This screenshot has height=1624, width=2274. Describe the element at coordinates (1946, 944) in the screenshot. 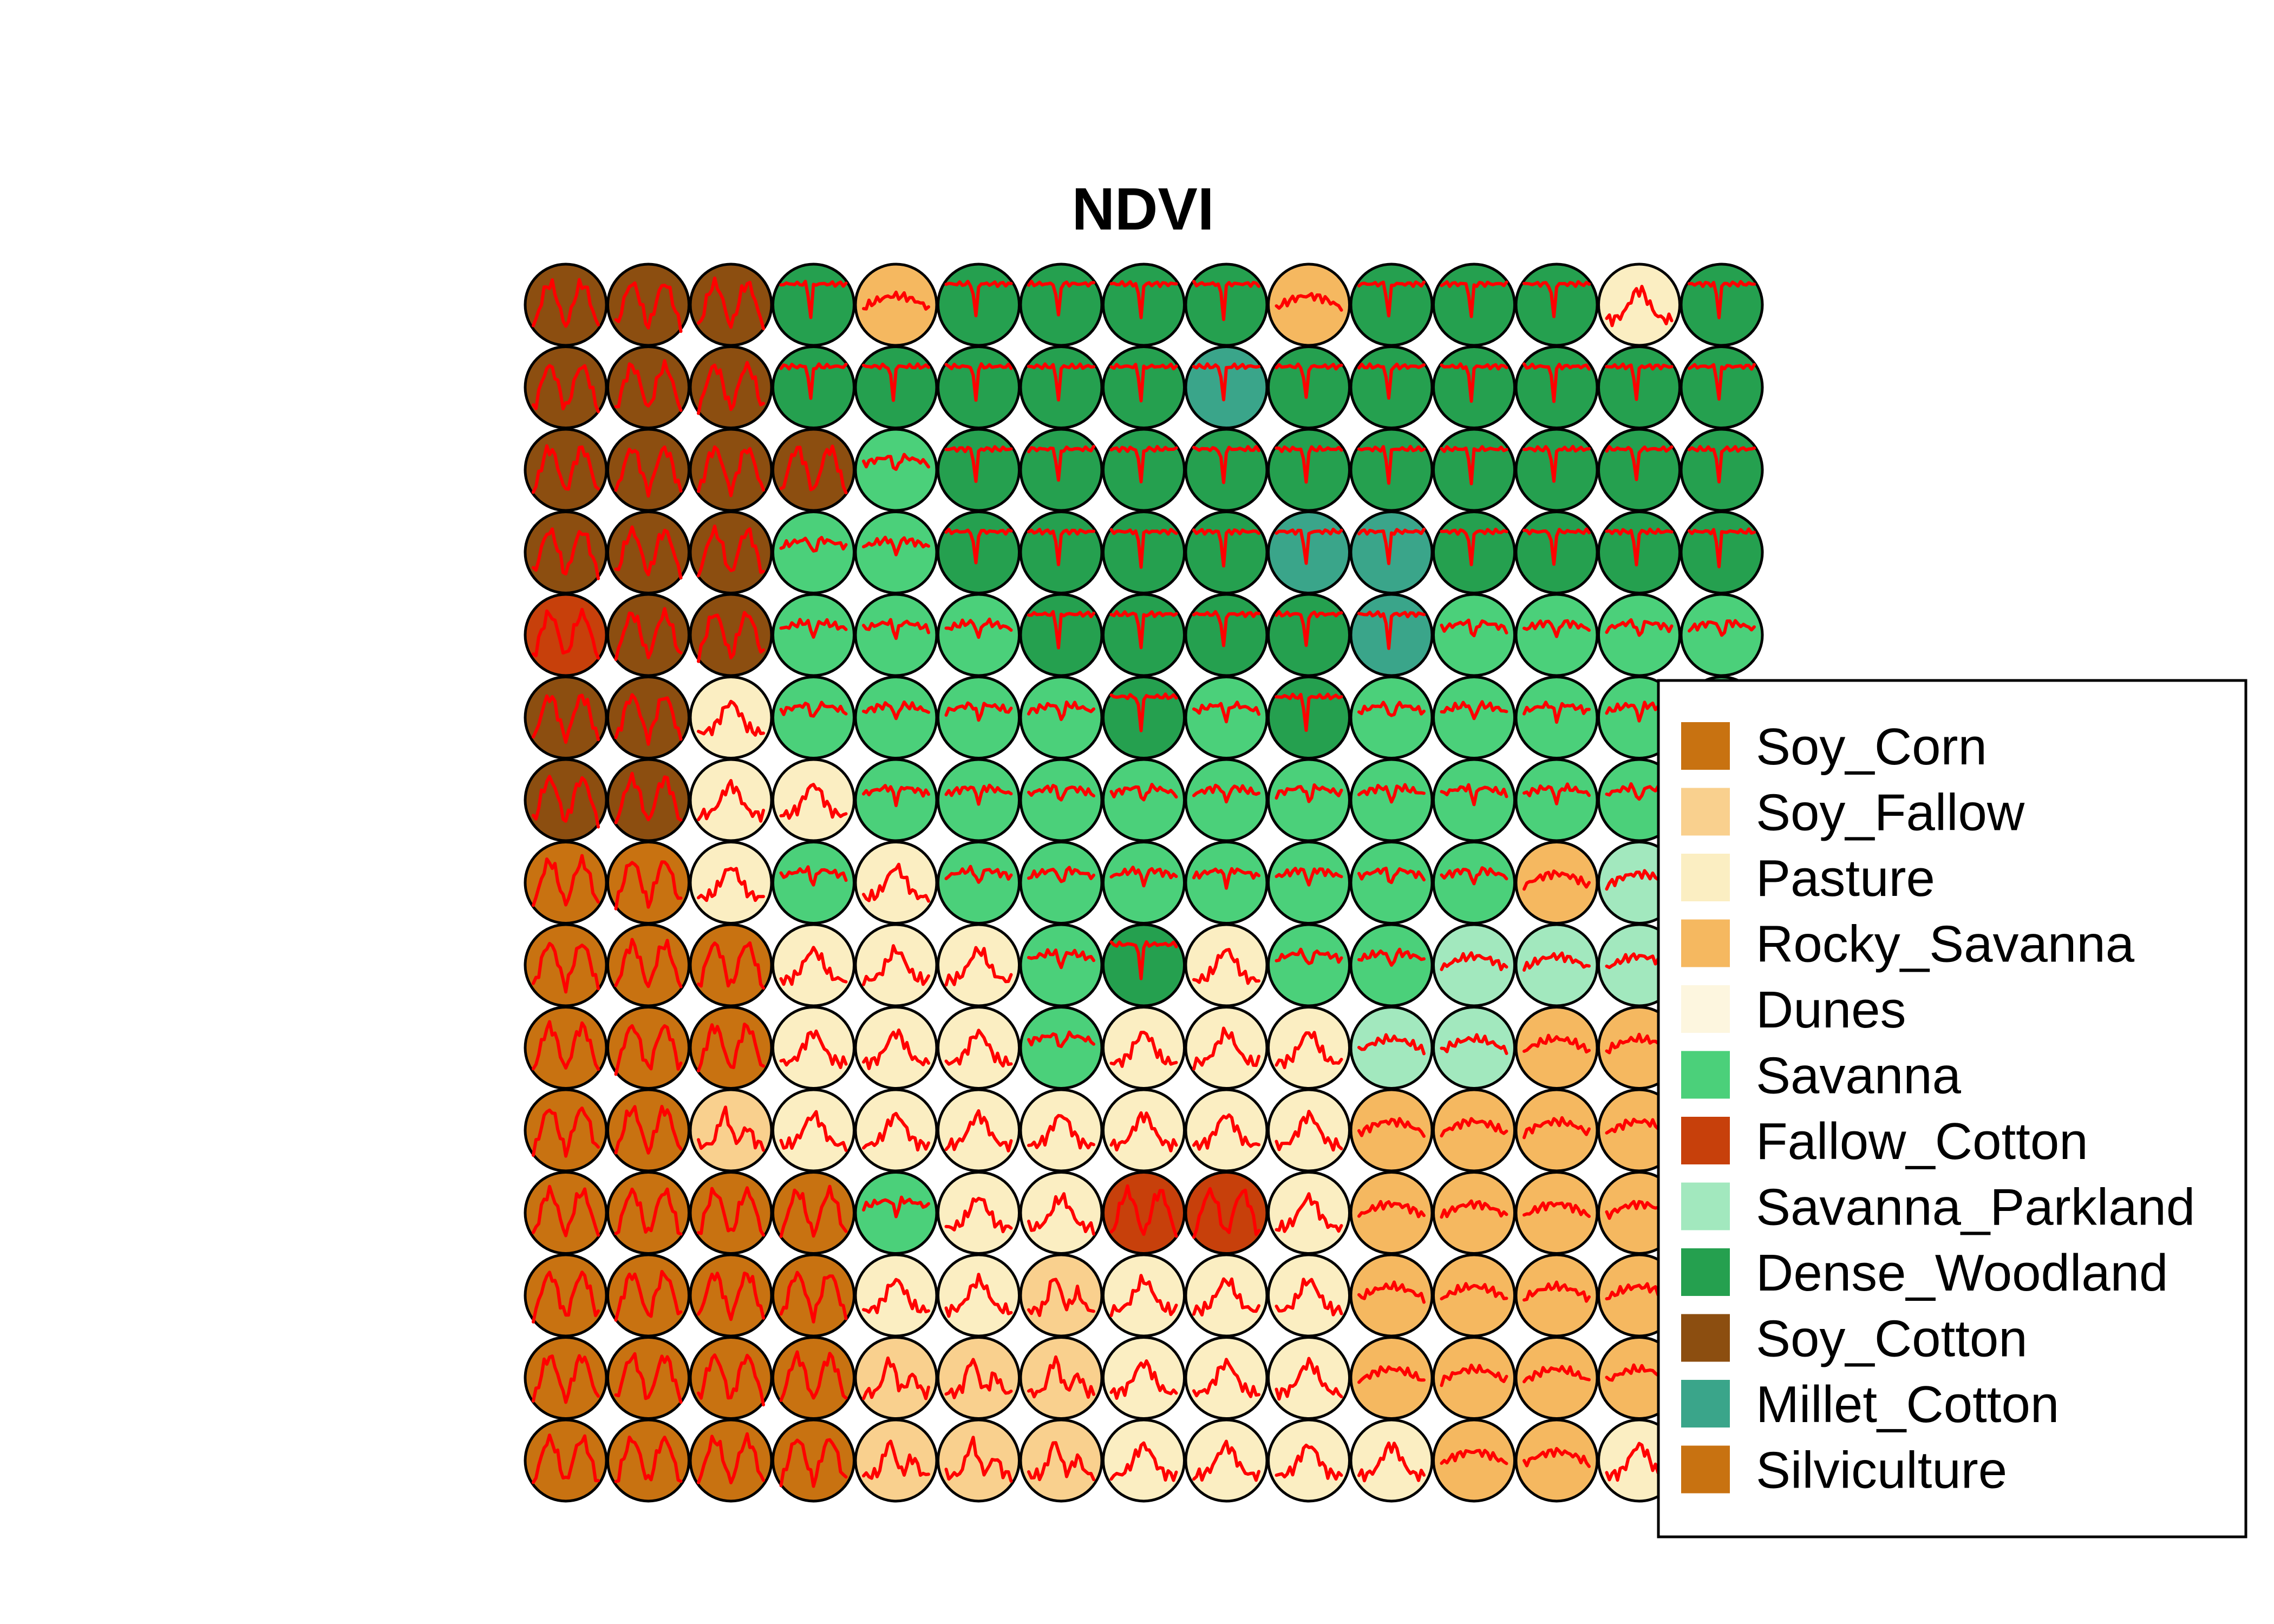

I see `legend-label: Rocky_Savanna` at that location.